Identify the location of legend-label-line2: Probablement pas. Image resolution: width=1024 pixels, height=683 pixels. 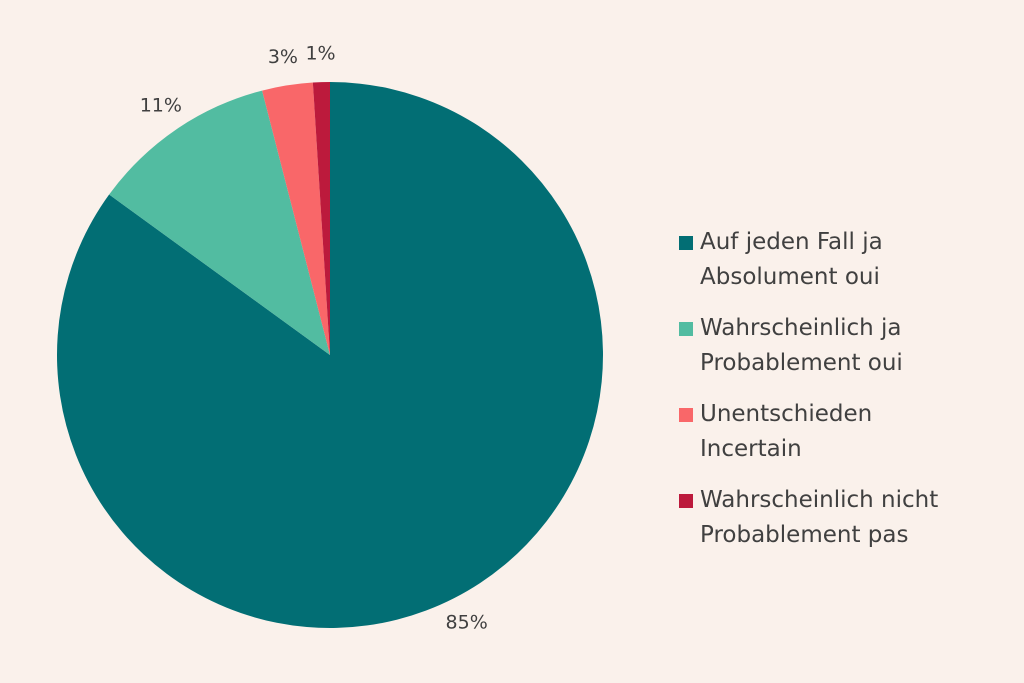
(804, 535).